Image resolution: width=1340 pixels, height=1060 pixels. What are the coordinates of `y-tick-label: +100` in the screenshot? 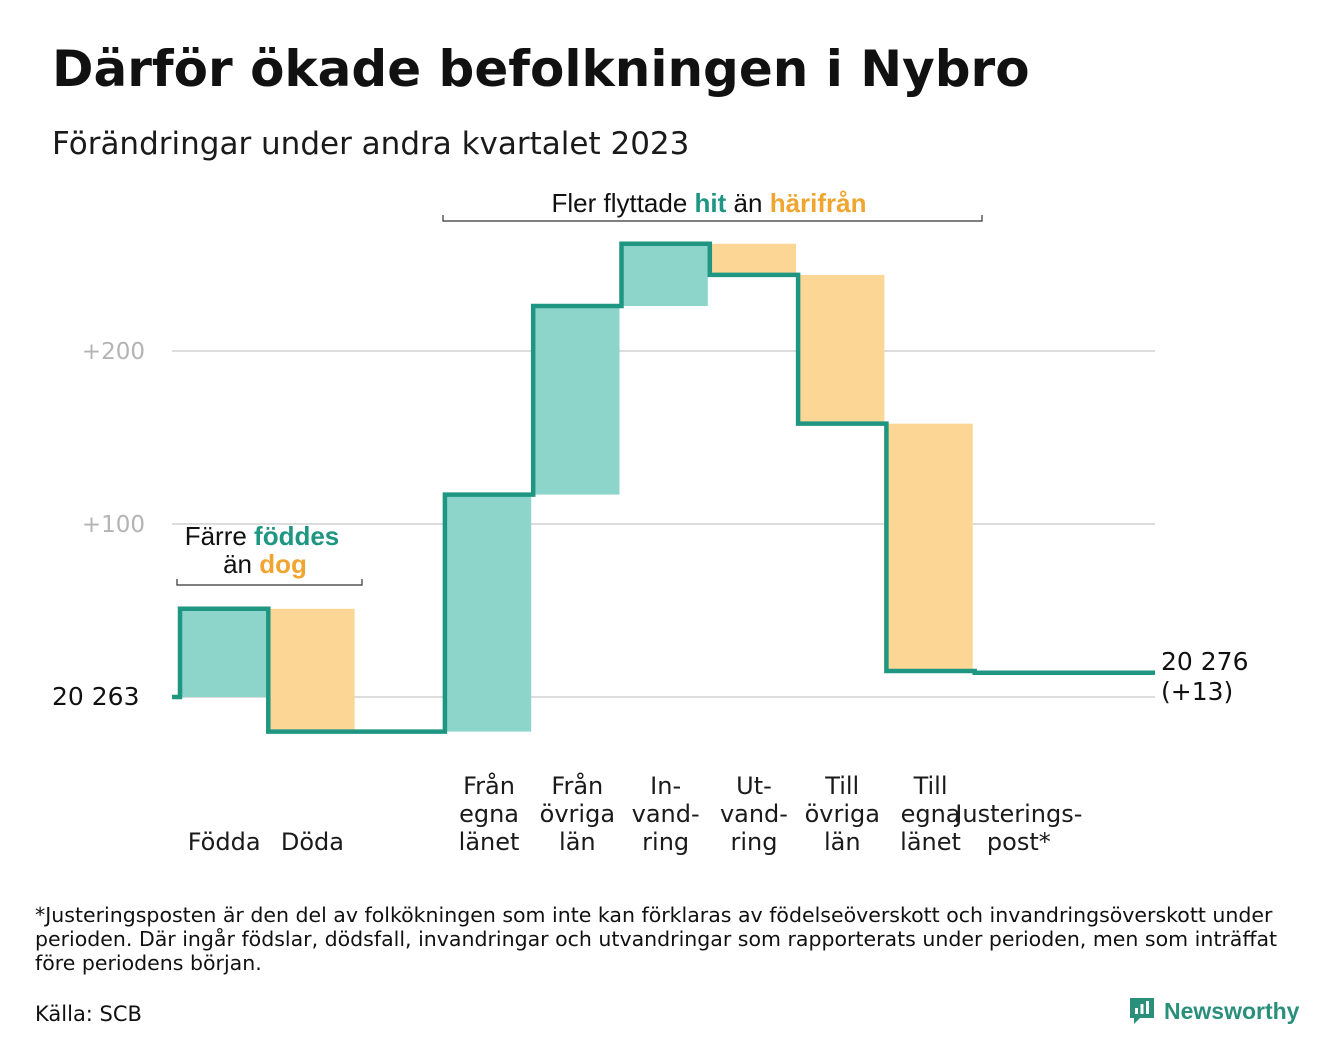 It's located at (113, 525).